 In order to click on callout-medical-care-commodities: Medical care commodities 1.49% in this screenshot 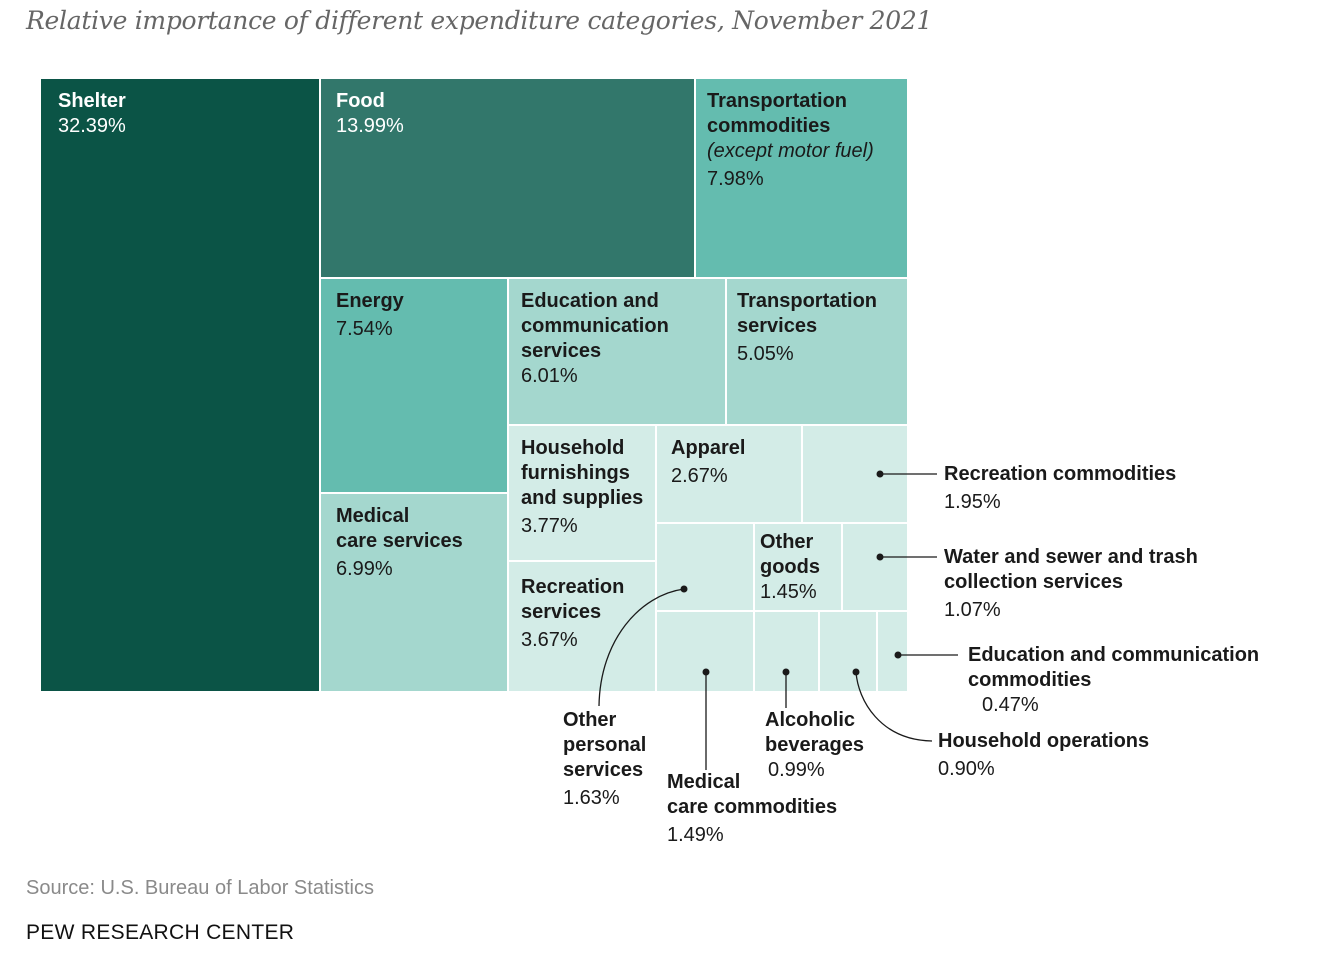, I will do `click(752, 809)`.